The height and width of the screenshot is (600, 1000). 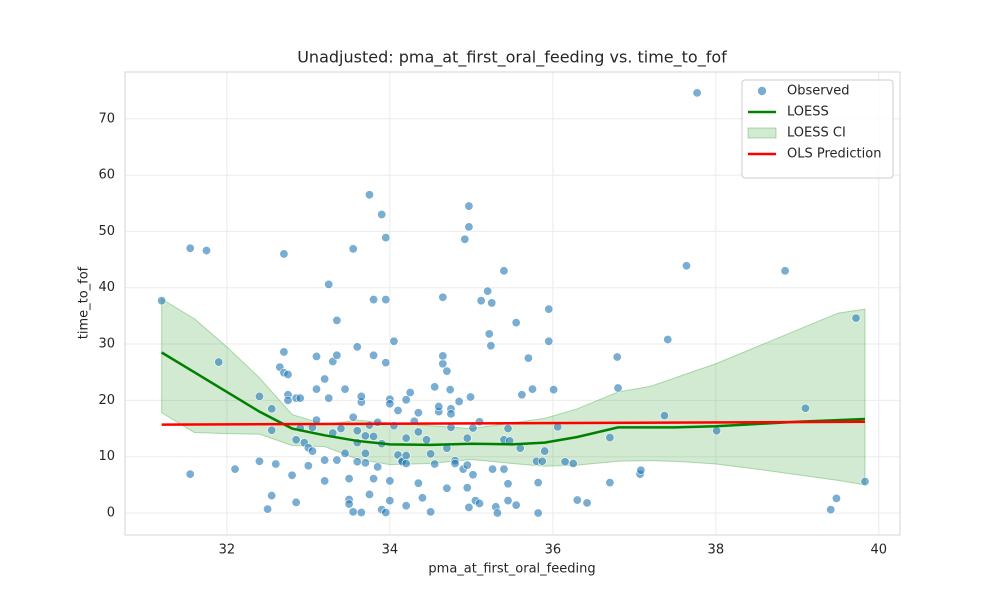 I want to click on y-tick-label: 50, so click(x=106, y=231).